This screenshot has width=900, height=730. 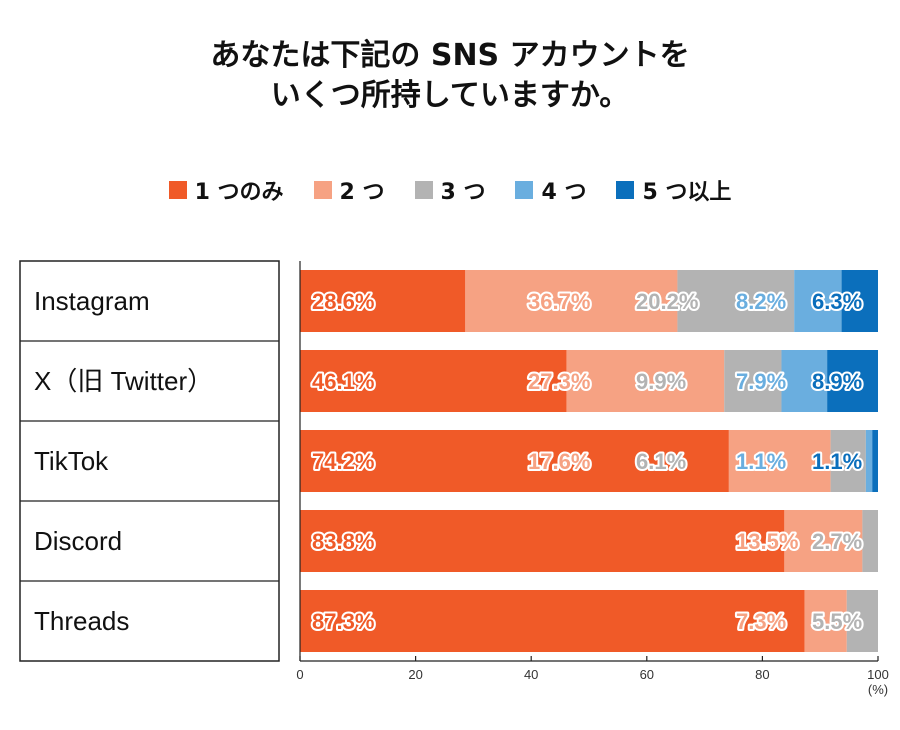 I want to click on data-label: 74.2%, so click(x=343, y=461).